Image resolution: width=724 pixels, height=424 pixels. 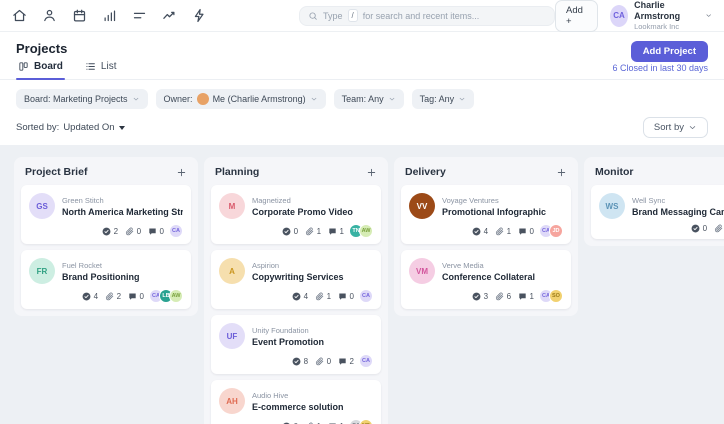 I want to click on page-header: Projects Add Project, so click(x=362, y=47).